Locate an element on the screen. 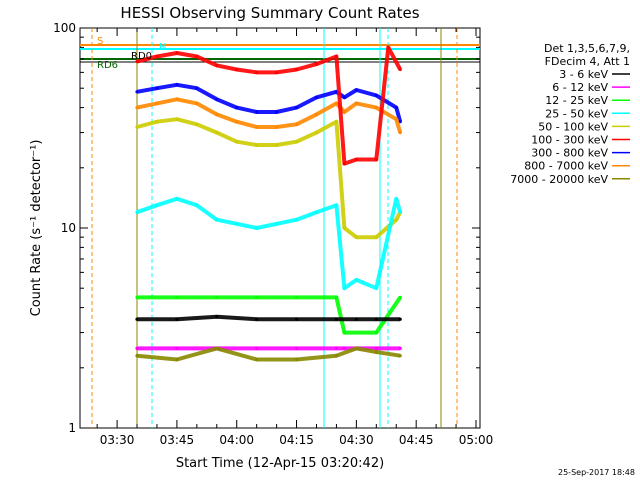 This screenshot has height=480, width=640. legend-header-line-2: FDecim 4, Att 1 is located at coordinates (587, 61).